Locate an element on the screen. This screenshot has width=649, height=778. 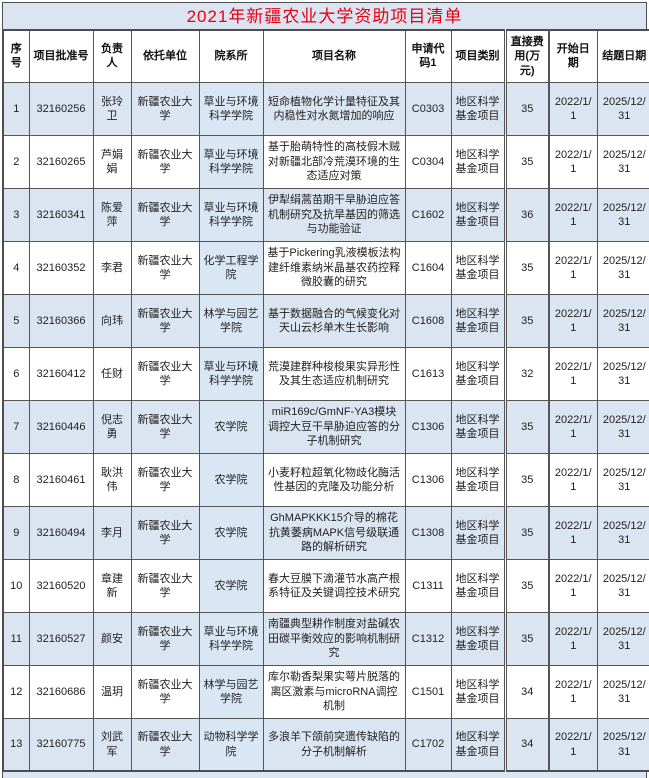
cell-pi: 颜安 is located at coordinates (112, 638).